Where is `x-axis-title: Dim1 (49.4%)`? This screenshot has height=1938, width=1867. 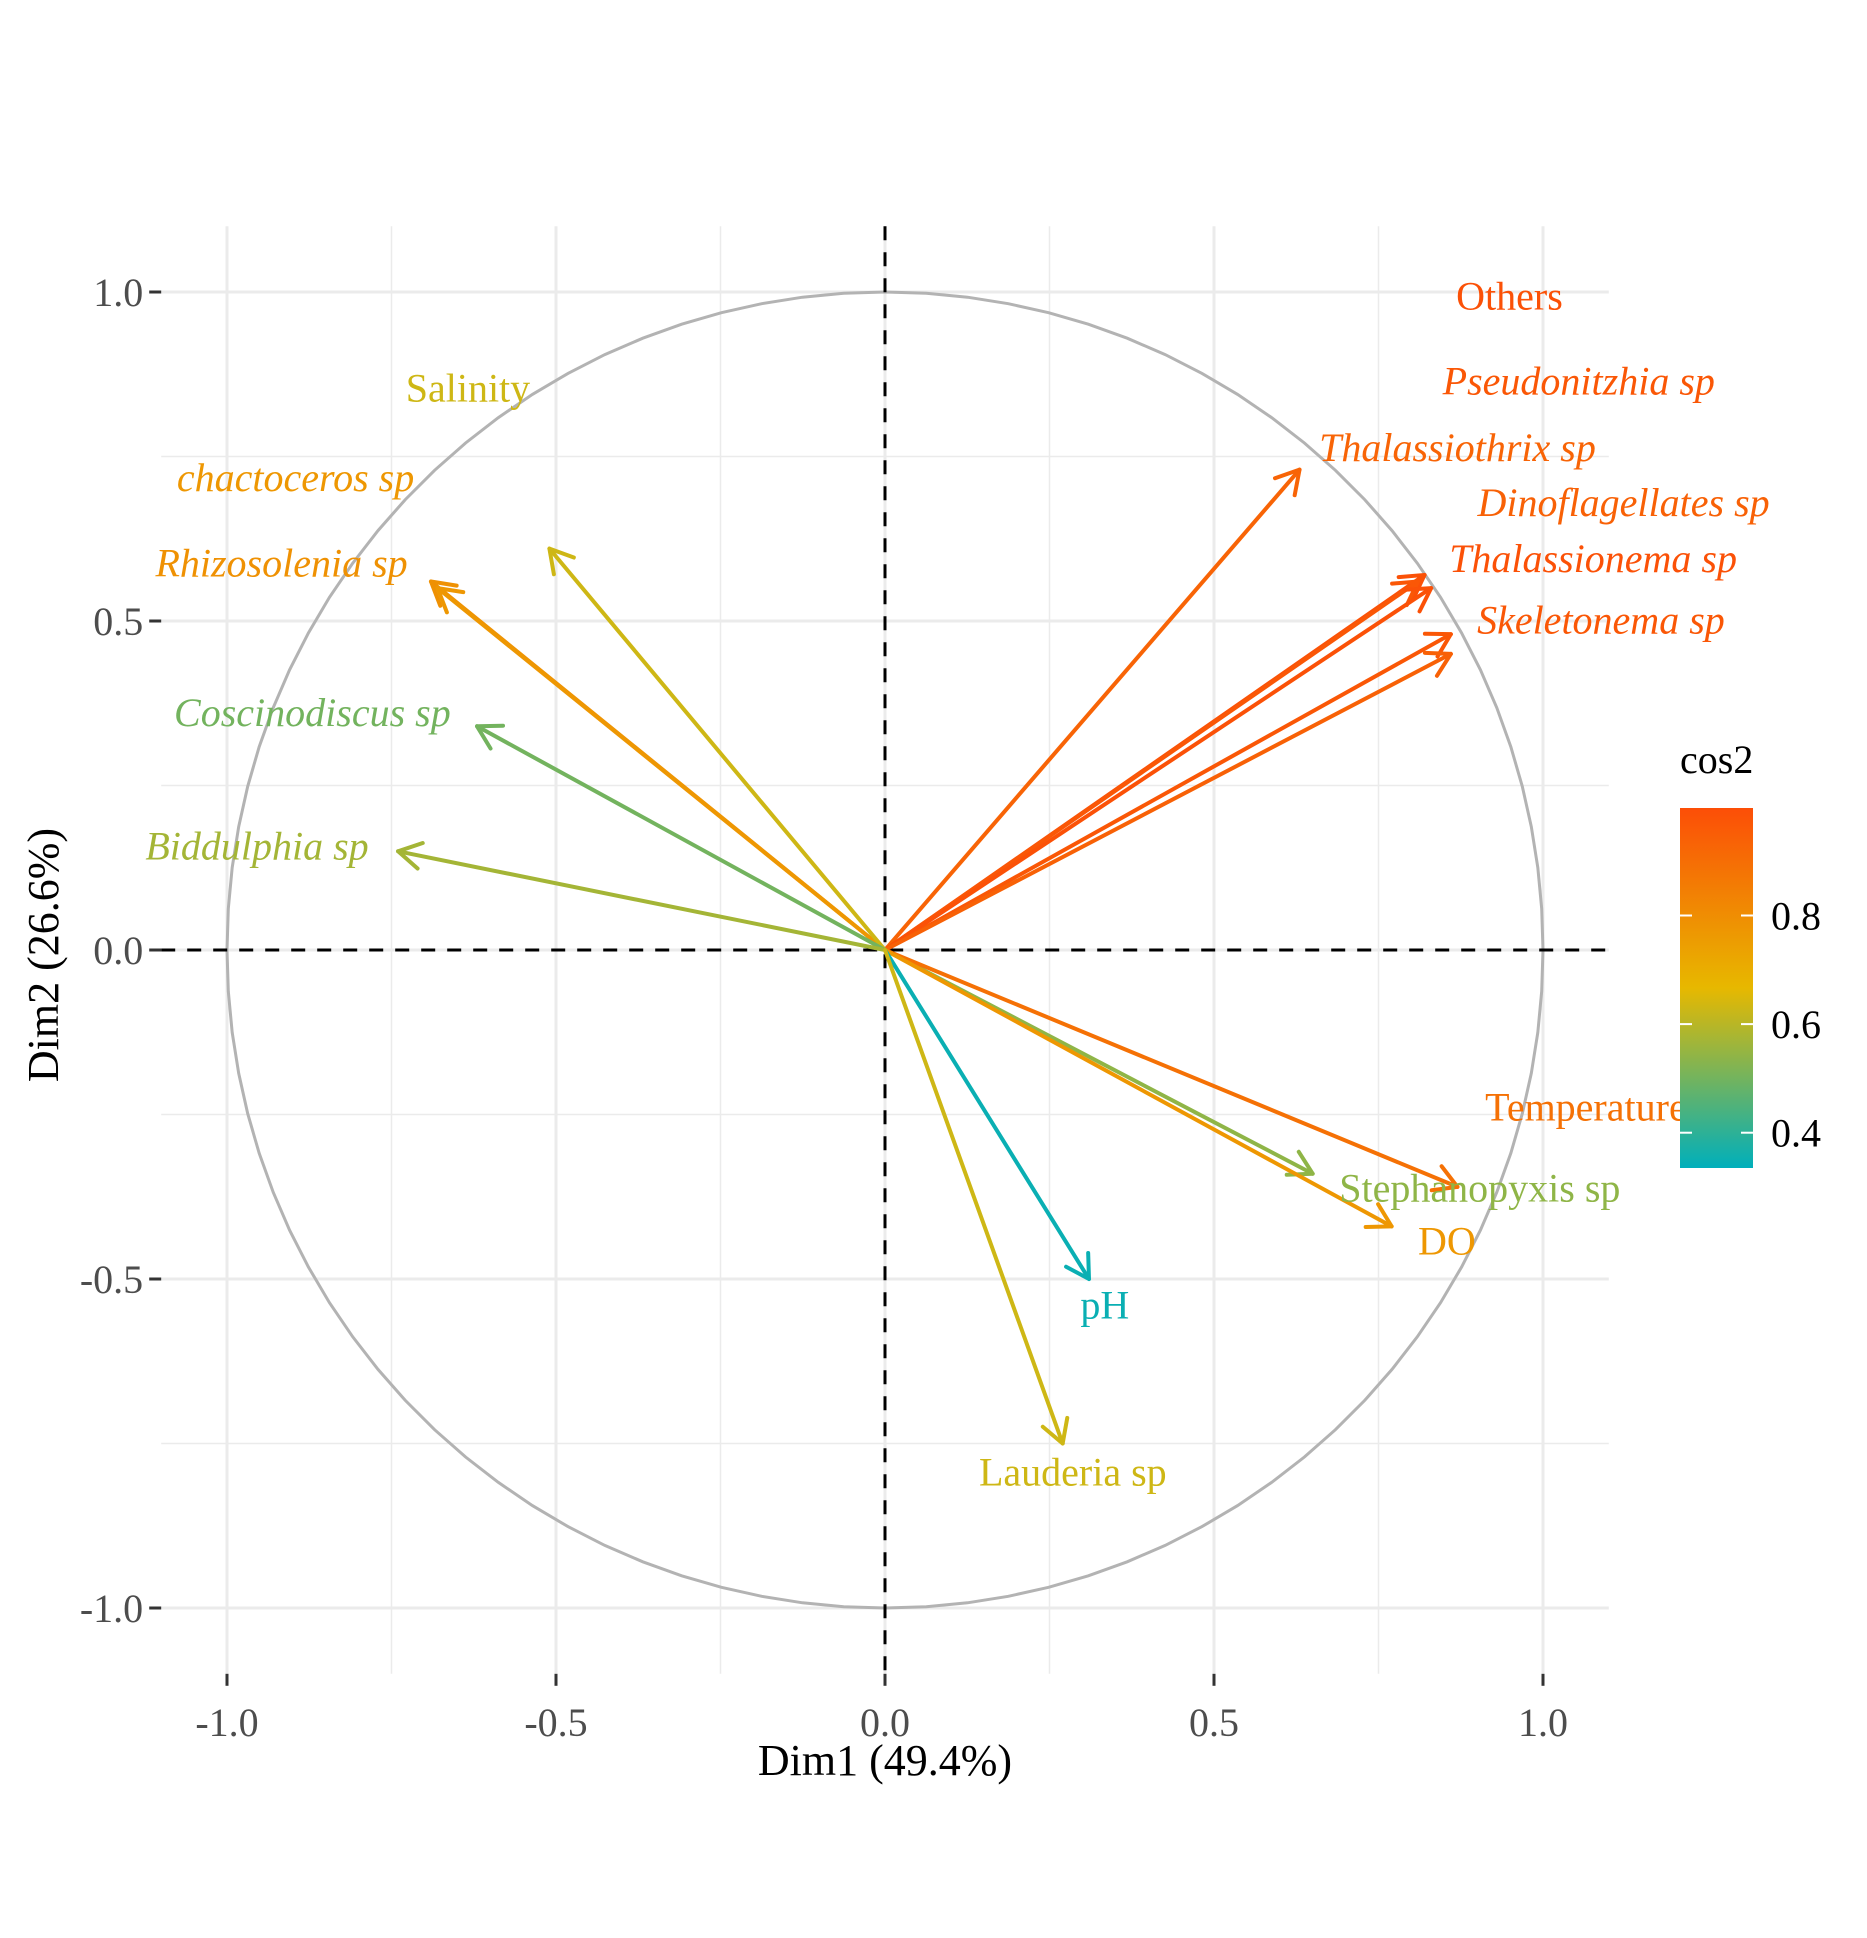
x-axis-title: Dim1 (49.4%) is located at coordinates (885, 1760).